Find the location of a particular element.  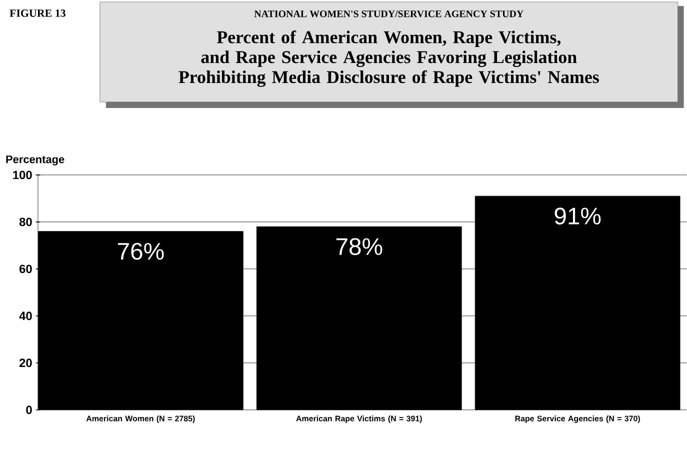

y-axis-title: Percentage is located at coordinates (35, 161).